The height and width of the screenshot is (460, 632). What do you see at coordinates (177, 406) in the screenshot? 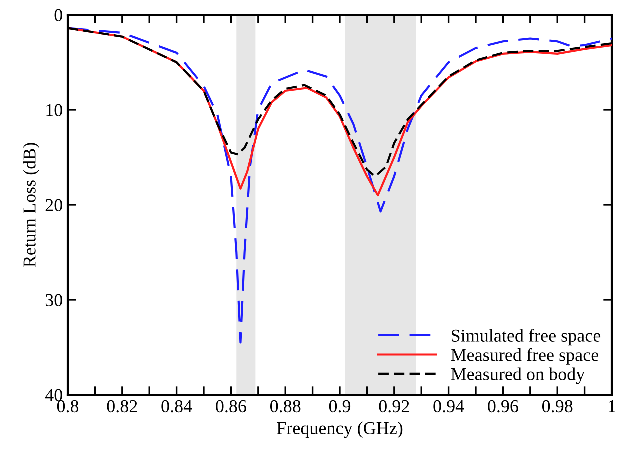
I see `x-tick-label: 0.84` at bounding box center [177, 406].